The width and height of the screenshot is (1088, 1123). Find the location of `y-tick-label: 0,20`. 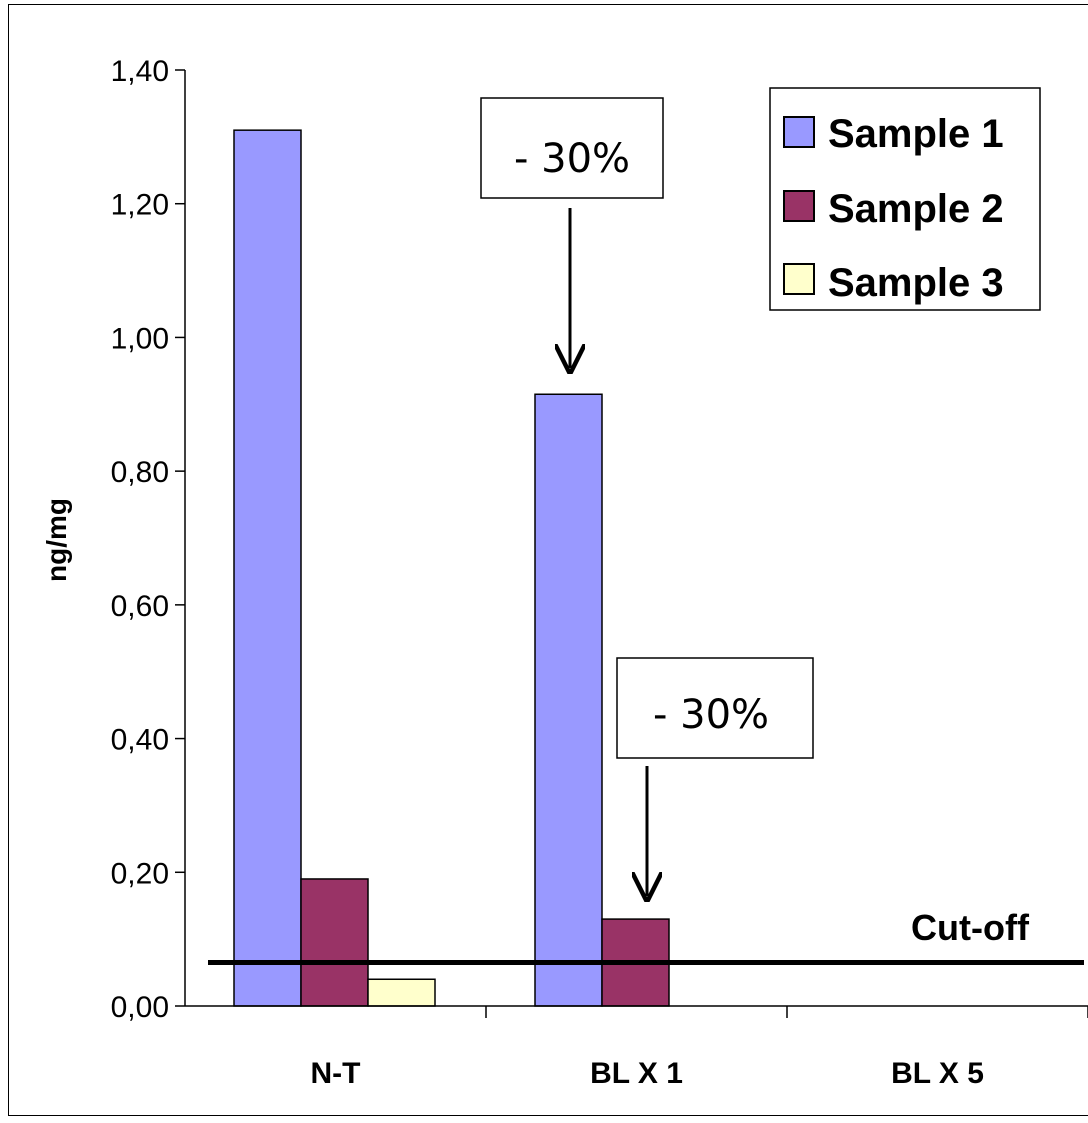

y-tick-label: 0,20 is located at coordinates (140, 873).